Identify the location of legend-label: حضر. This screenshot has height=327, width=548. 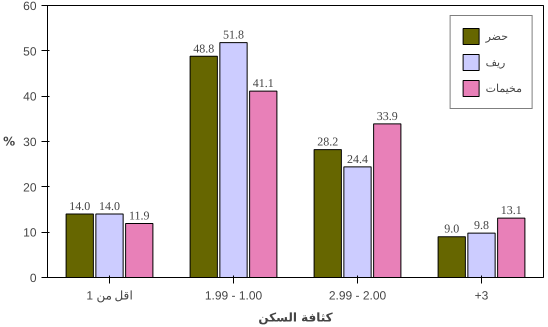
(497, 36).